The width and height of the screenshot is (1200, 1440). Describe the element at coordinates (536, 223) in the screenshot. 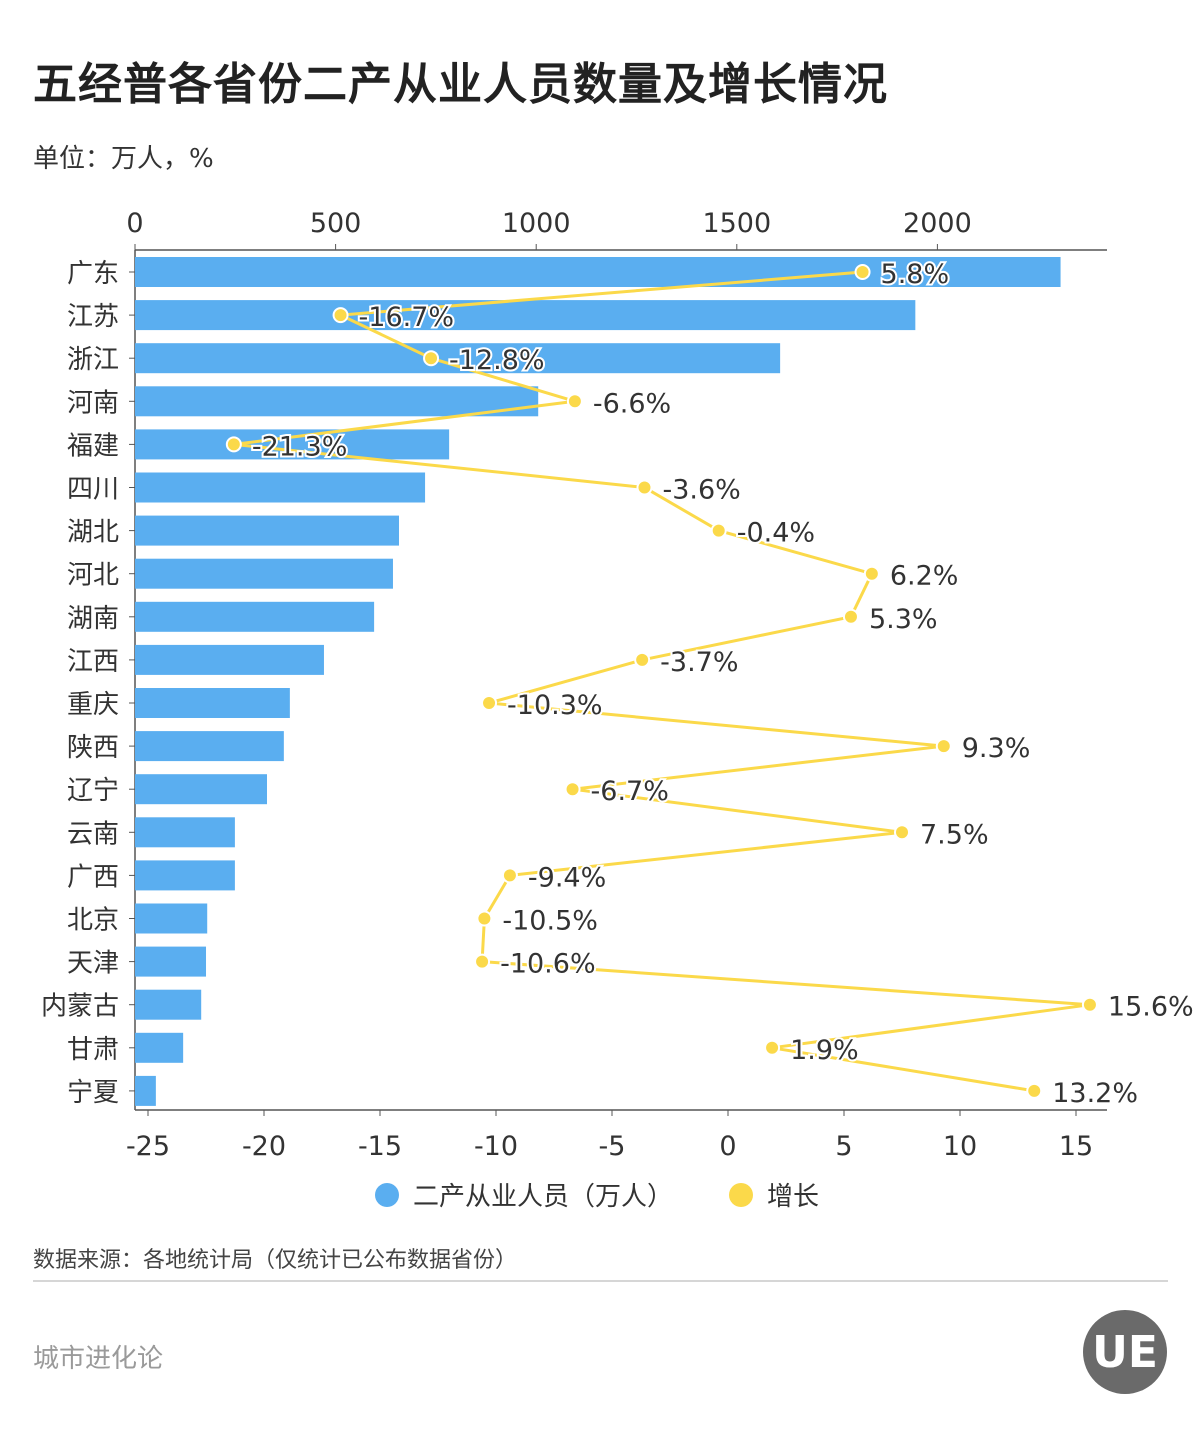

I see `top-tick-label: 1000` at that location.